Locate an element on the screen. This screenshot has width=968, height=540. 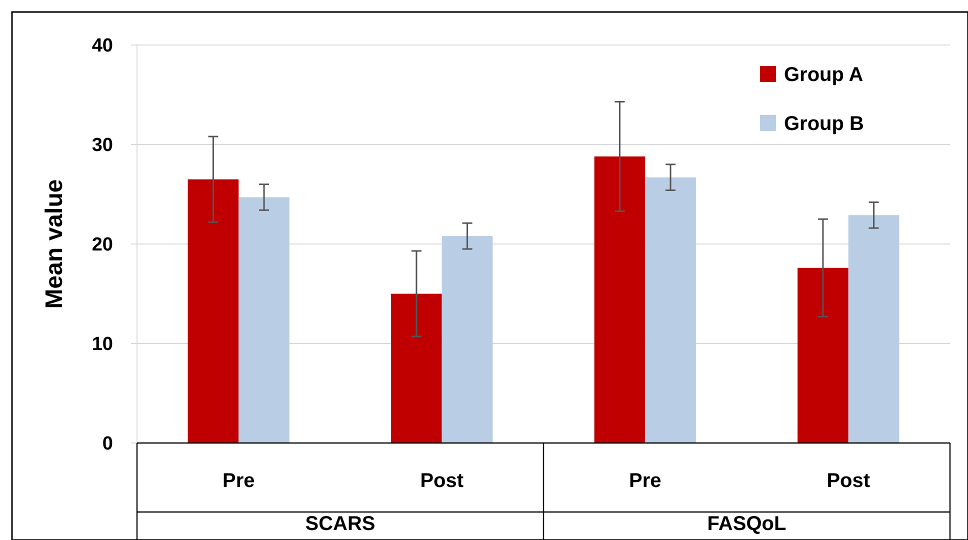
y-axis-title: Mean value is located at coordinates (54, 244).